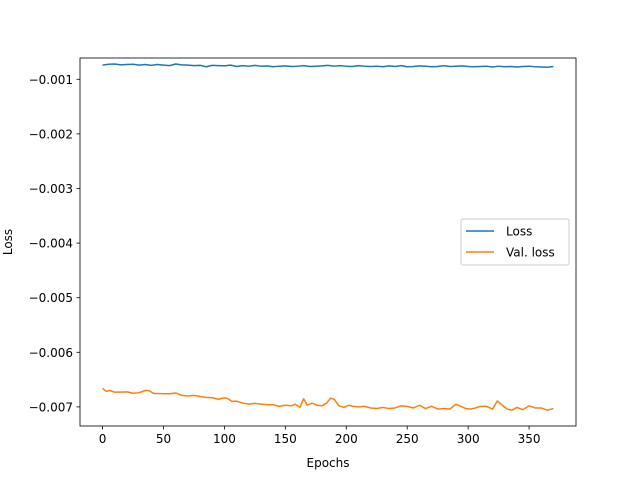 The image size is (640, 480). What do you see at coordinates (328, 463) in the screenshot?
I see `x-axis-label: Epochs` at bounding box center [328, 463].